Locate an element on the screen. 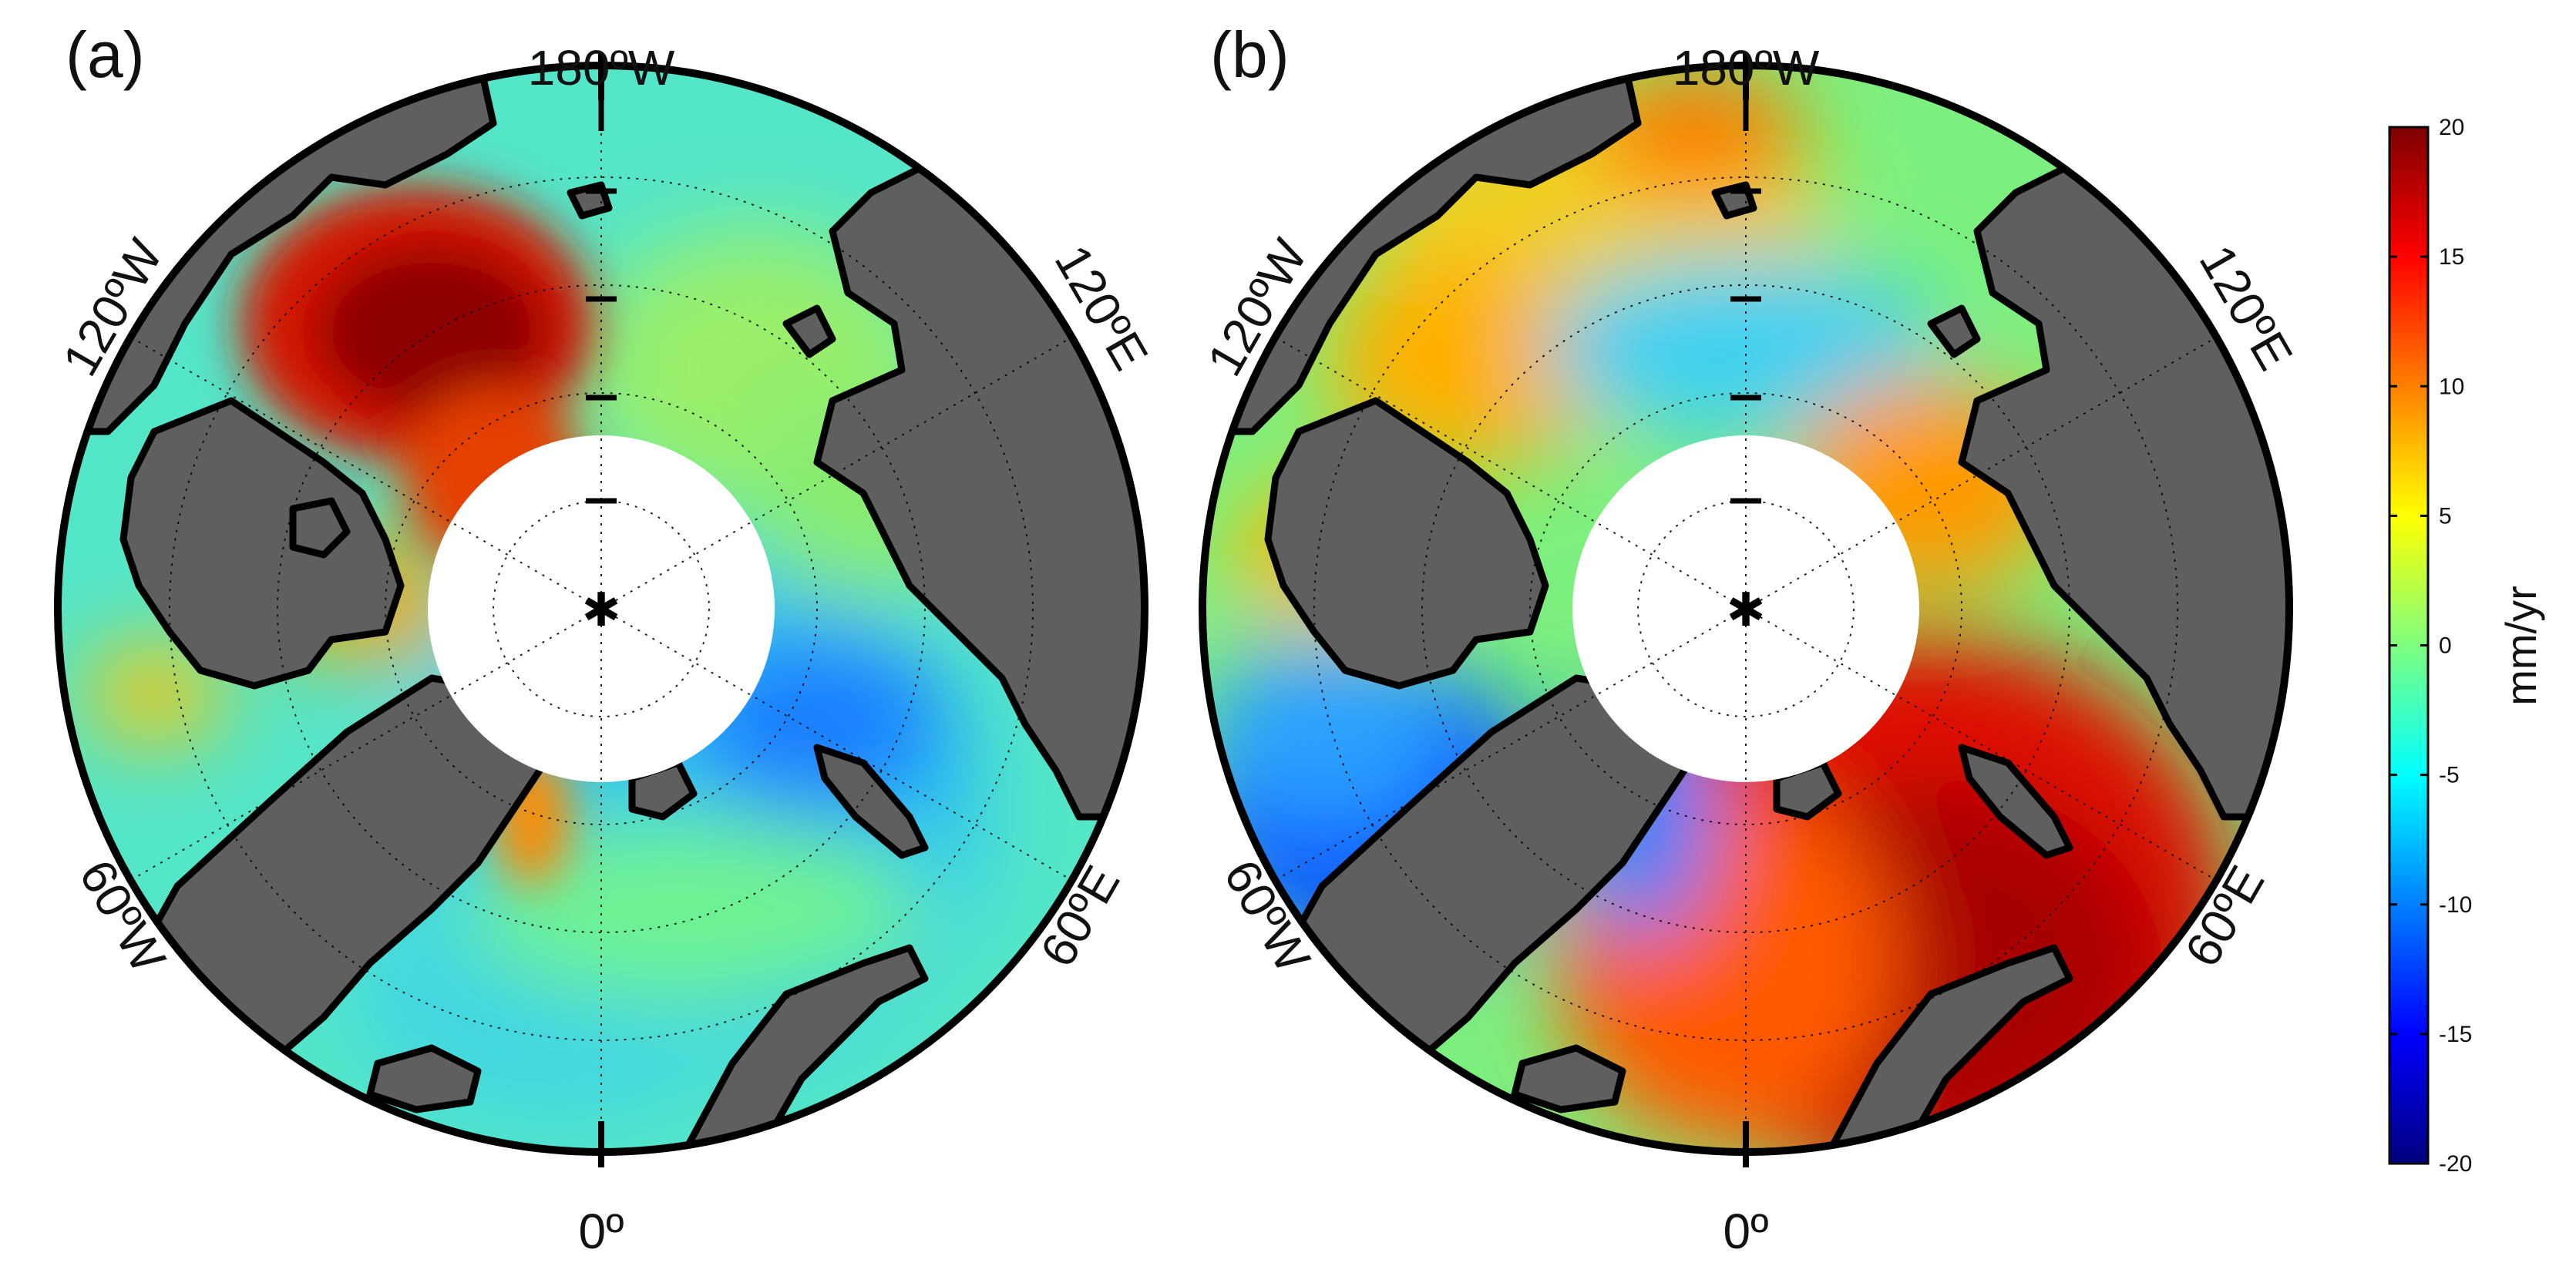 The width and height of the screenshot is (2576, 1283). colorbar-ticks: 20 15 10 5 0 -5 -10 -15 -20 is located at coordinates (2430, 646).